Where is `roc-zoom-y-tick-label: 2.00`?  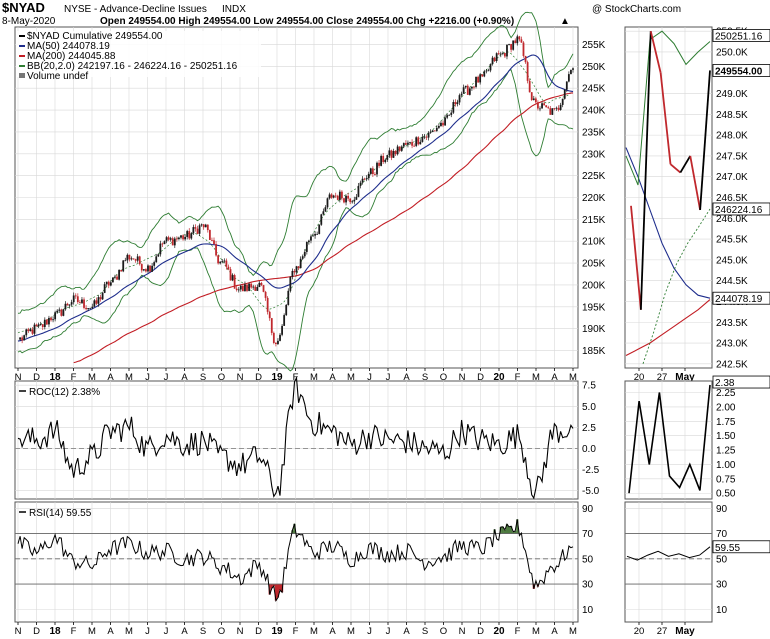 roc-zoom-y-tick-label: 2.00 is located at coordinates (726, 407).